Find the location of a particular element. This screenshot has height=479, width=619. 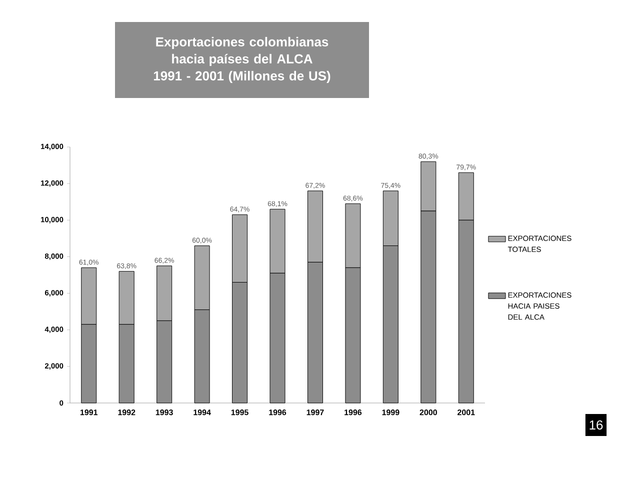

chart-subtitle: 1991 - 2001 (Millones de US) is located at coordinates (242, 77).